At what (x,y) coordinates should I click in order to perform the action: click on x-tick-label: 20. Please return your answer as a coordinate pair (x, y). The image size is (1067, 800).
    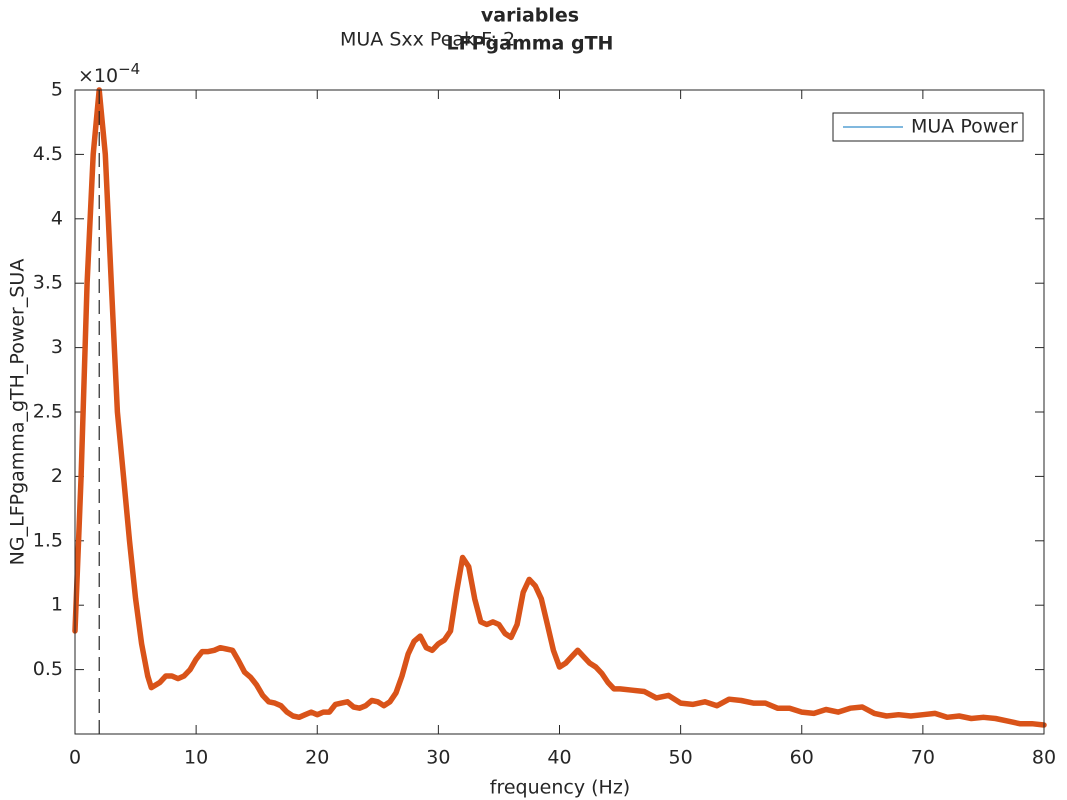
    Looking at the image, I should click on (317, 758).